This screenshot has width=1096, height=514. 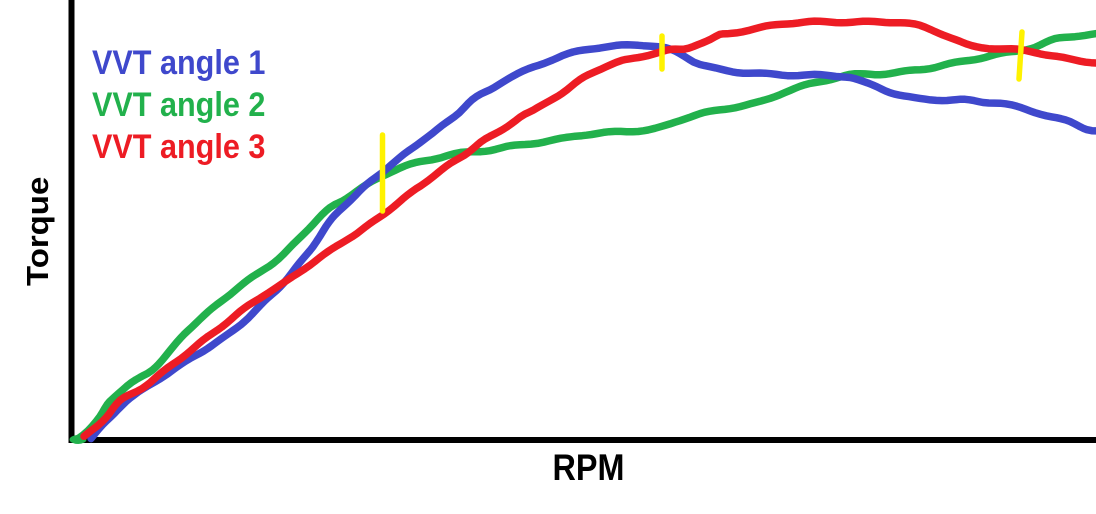 I want to click on svg-text: VVT angle 1, so click(x=178, y=63).